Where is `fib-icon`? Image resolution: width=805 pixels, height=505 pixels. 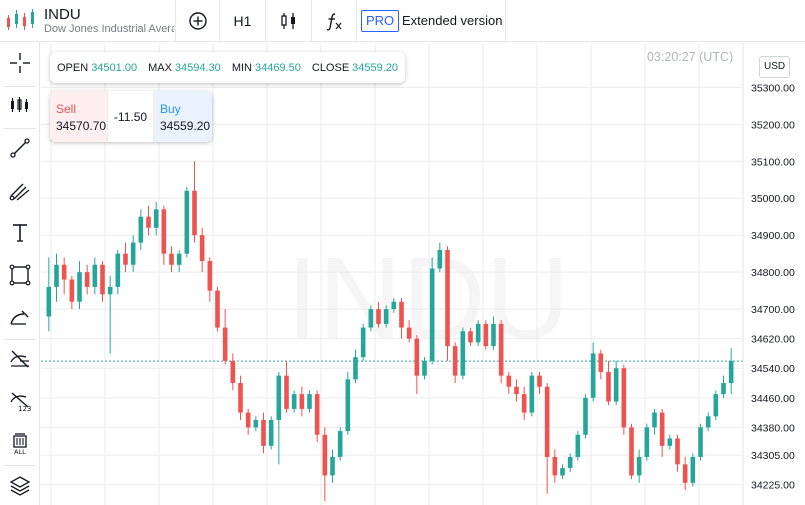 fib-icon is located at coordinates (19, 192).